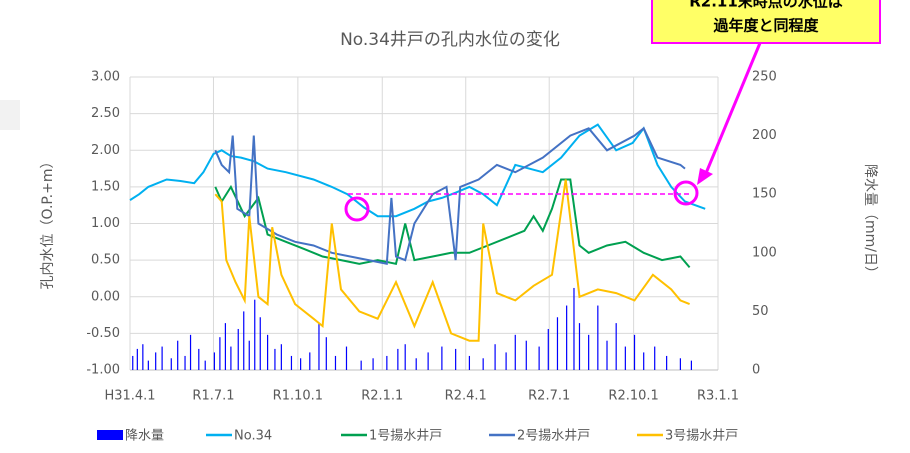 This screenshot has width=910, height=453. I want to click on y-tick-label: -0.50, so click(103, 333).